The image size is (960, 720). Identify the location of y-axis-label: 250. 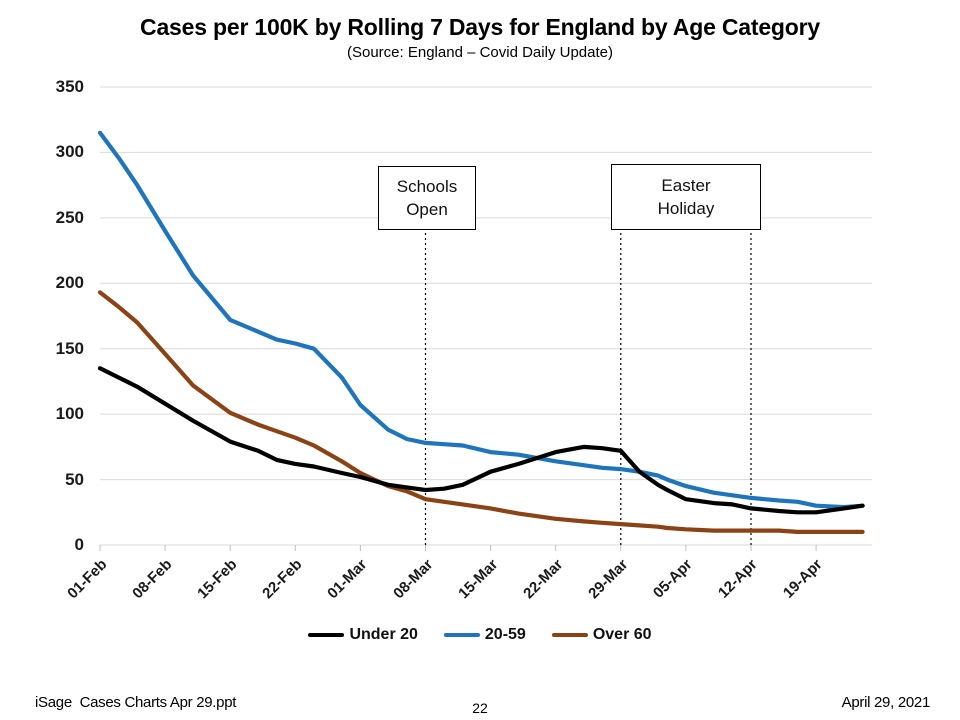
(69, 217).